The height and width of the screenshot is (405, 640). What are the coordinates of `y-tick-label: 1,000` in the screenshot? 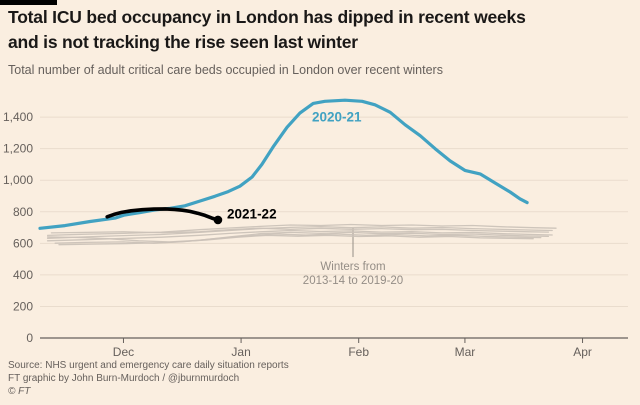 It's located at (18, 180).